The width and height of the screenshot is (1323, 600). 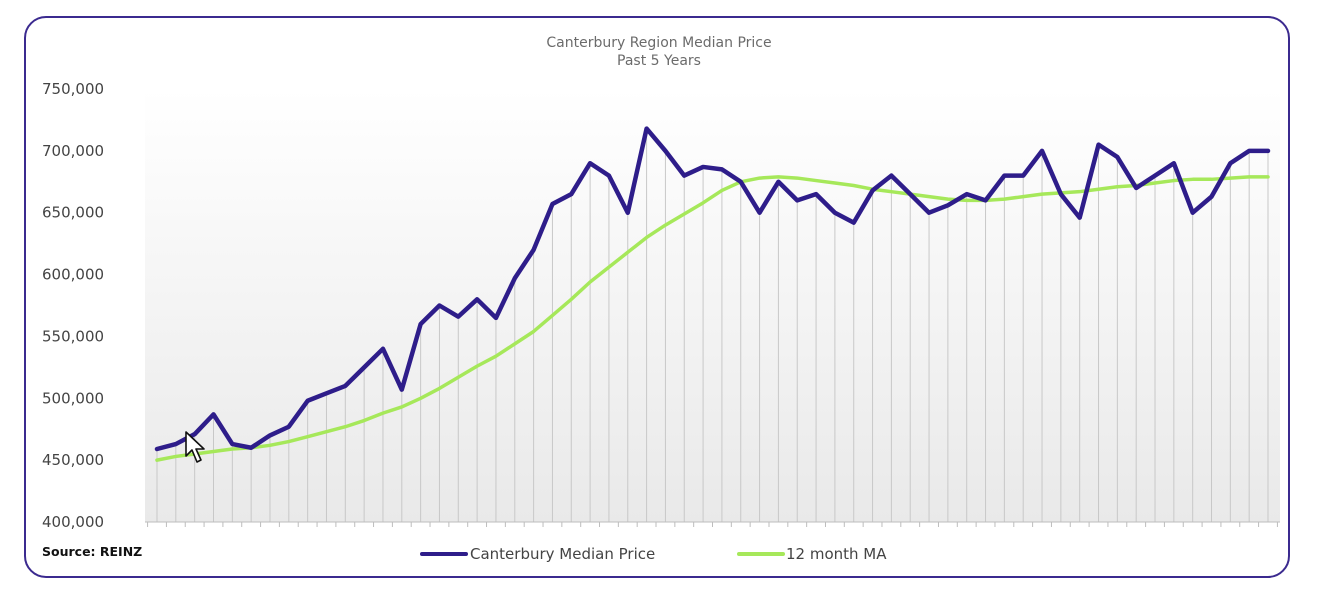 I want to click on legend-label-canterbury-median-price: Canterbury Median Price, so click(x=562, y=554).